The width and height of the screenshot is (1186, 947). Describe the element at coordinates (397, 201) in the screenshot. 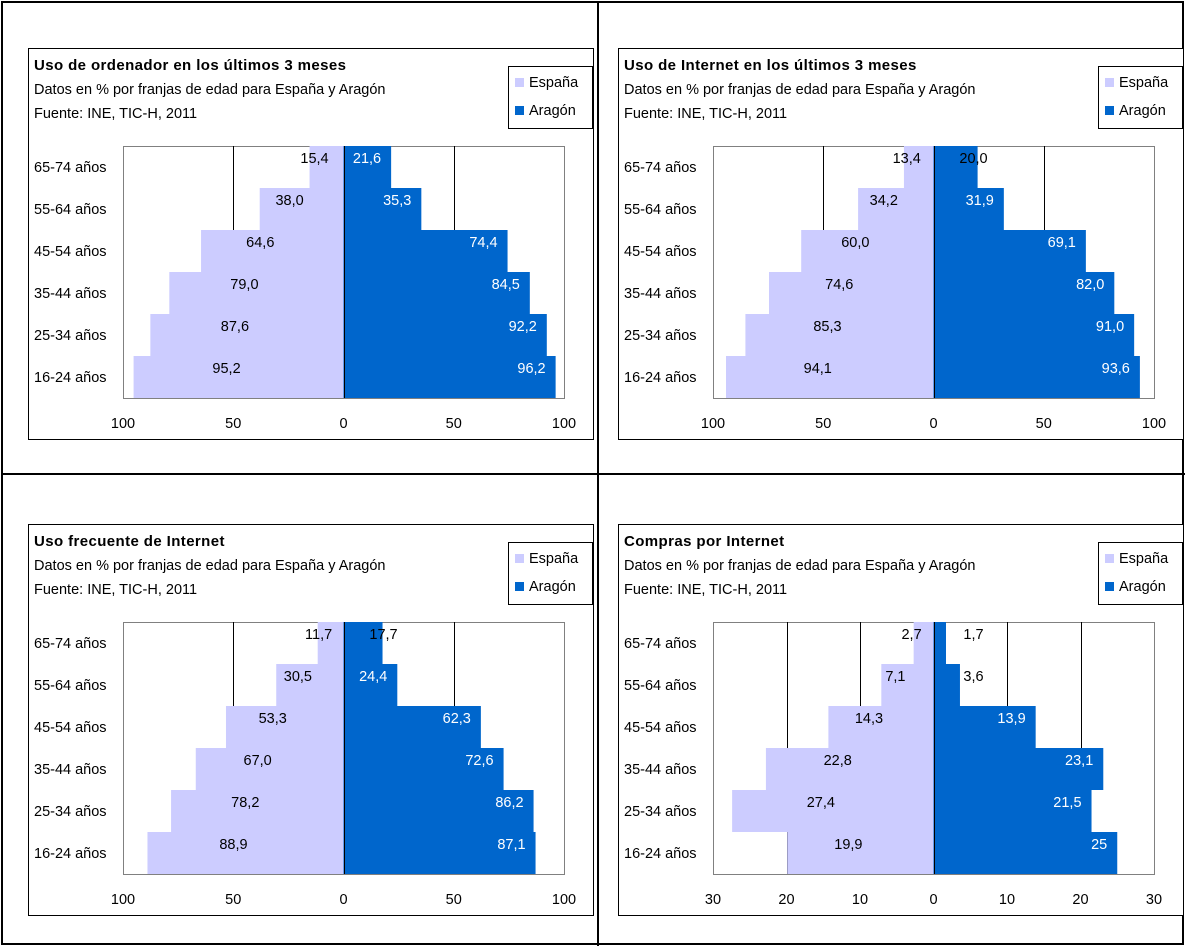

I see `data-label-aragon: 35,3` at that location.